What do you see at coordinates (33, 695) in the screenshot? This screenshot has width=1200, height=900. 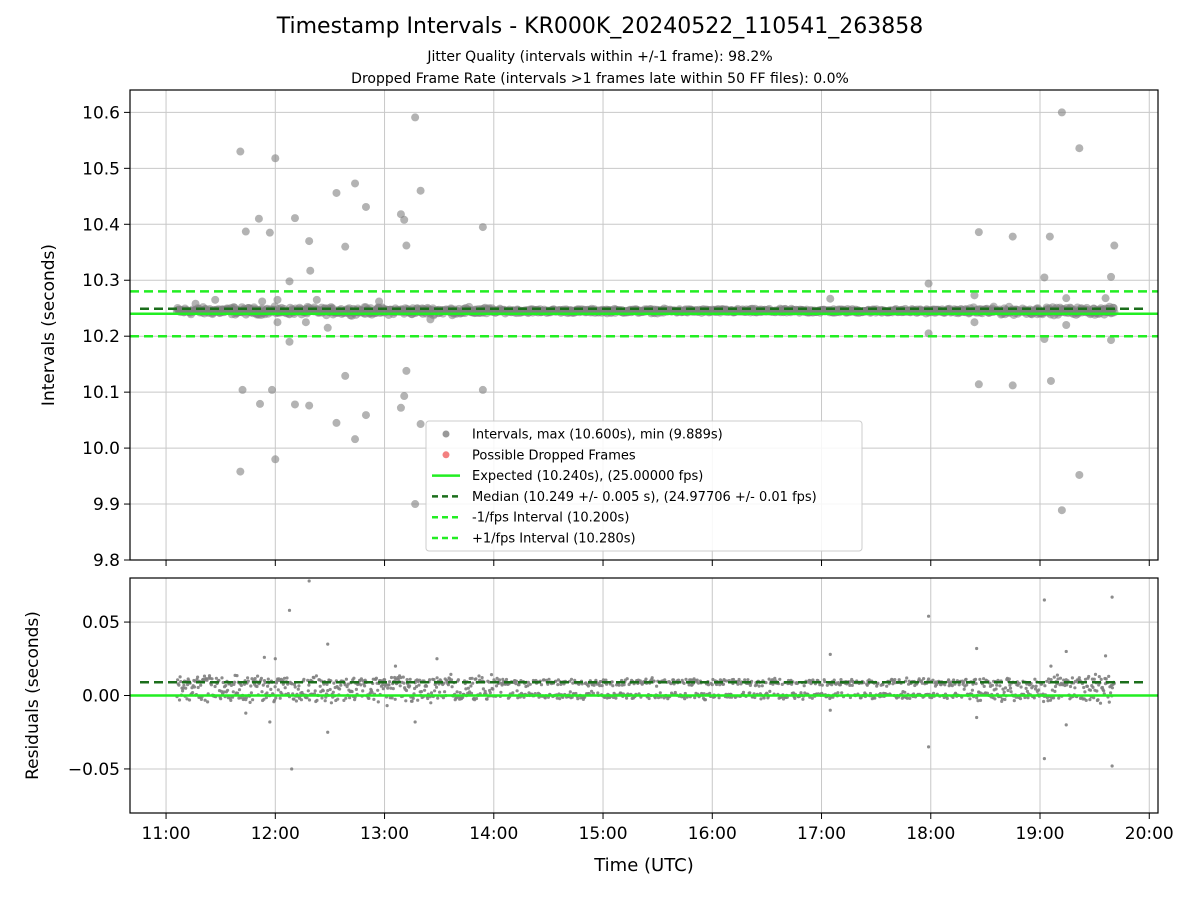 I see `residuals-y-axis-label: Residuals (seconds)` at bounding box center [33, 695].